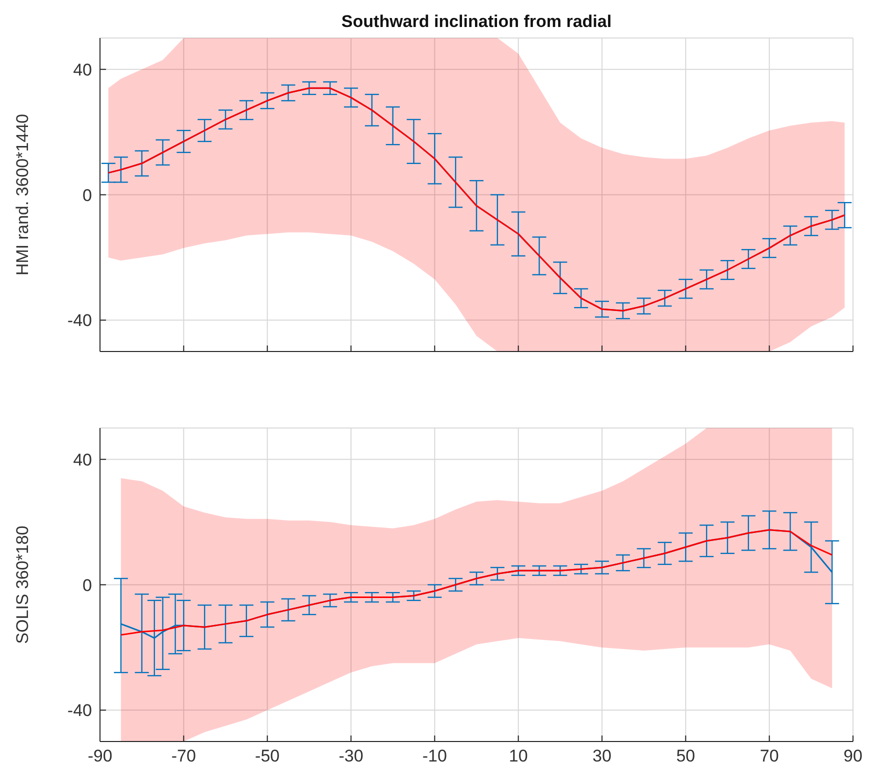  Describe the element at coordinates (100, 756) in the screenshot. I see `x-tick-label: -90` at that location.